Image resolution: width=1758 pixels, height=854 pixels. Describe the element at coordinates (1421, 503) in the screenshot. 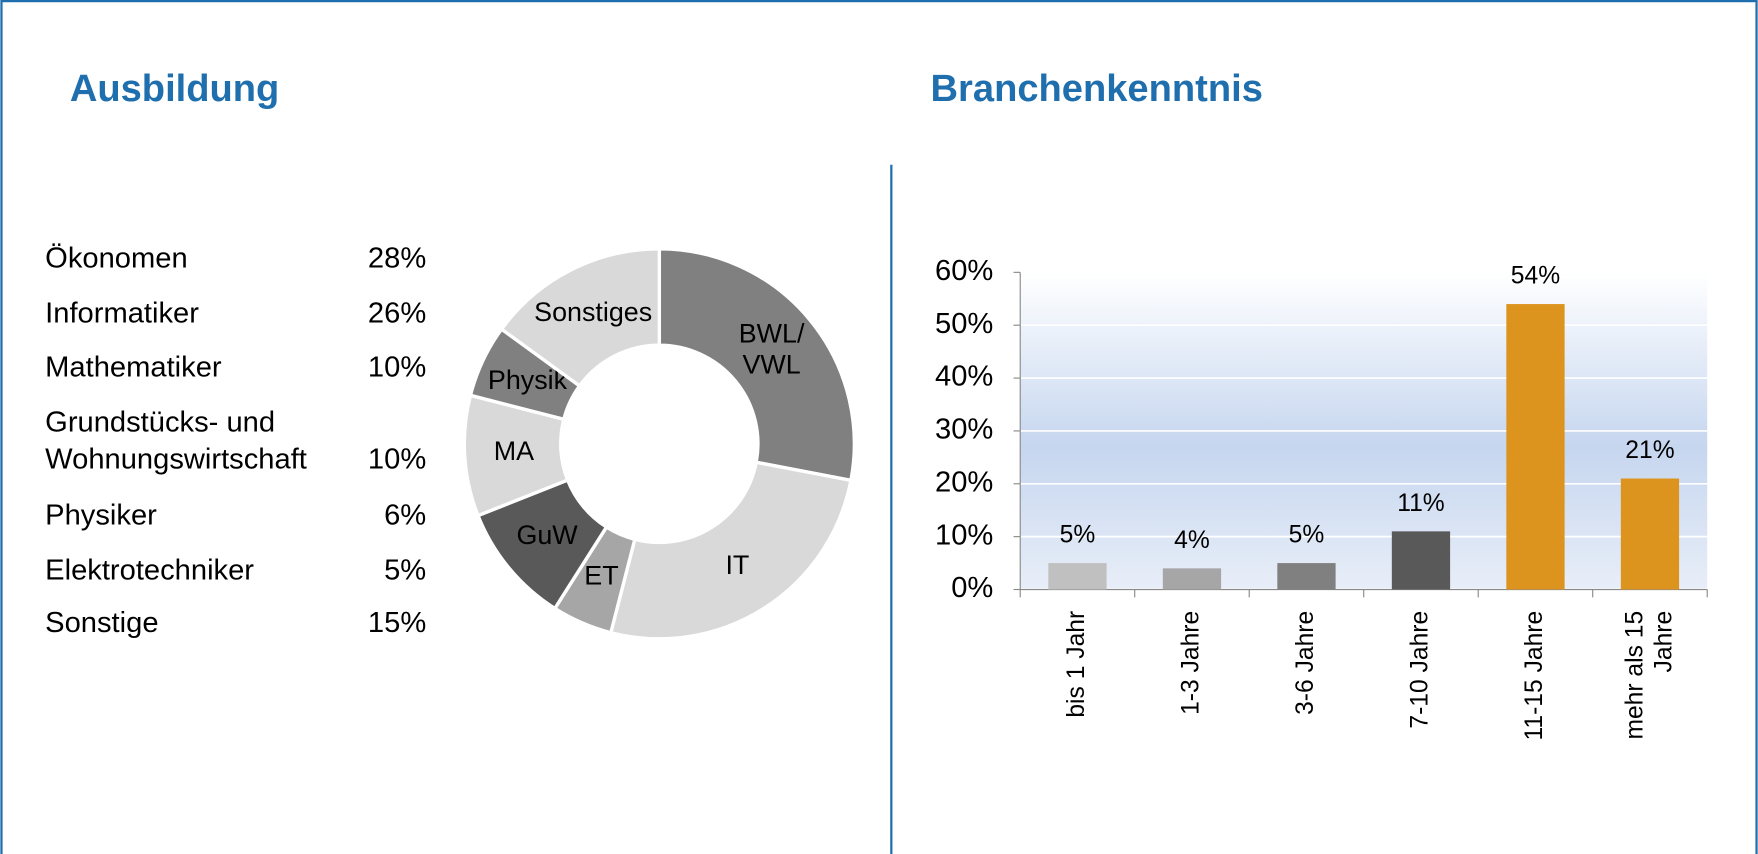

I see `value-label: 11%` at that location.